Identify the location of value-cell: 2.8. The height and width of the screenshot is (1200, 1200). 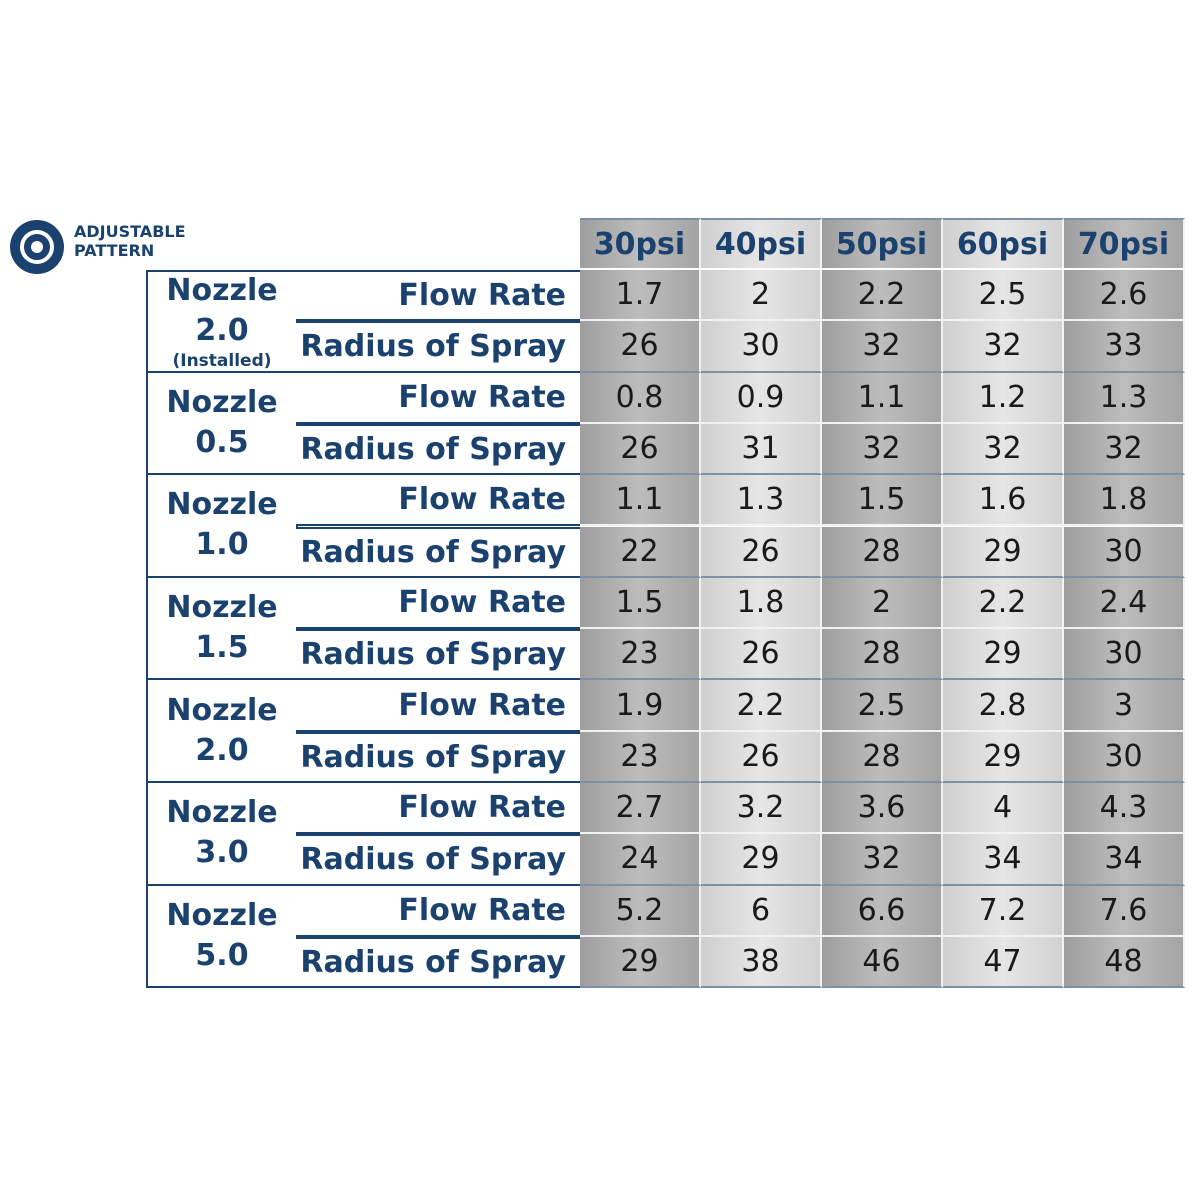
(1003, 706).